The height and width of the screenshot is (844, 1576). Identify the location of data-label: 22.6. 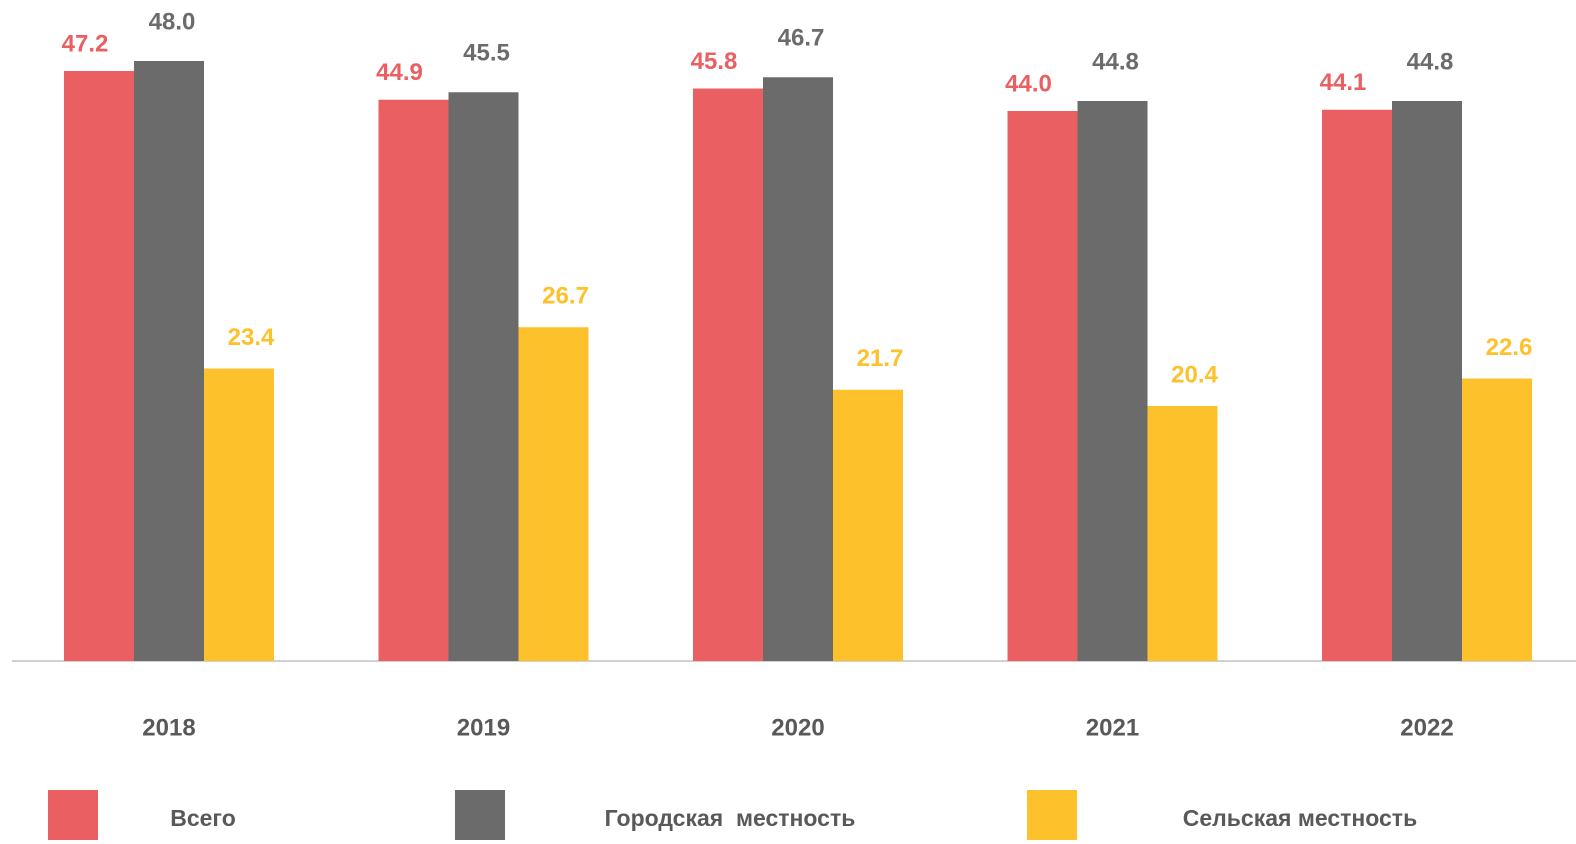
(1509, 347).